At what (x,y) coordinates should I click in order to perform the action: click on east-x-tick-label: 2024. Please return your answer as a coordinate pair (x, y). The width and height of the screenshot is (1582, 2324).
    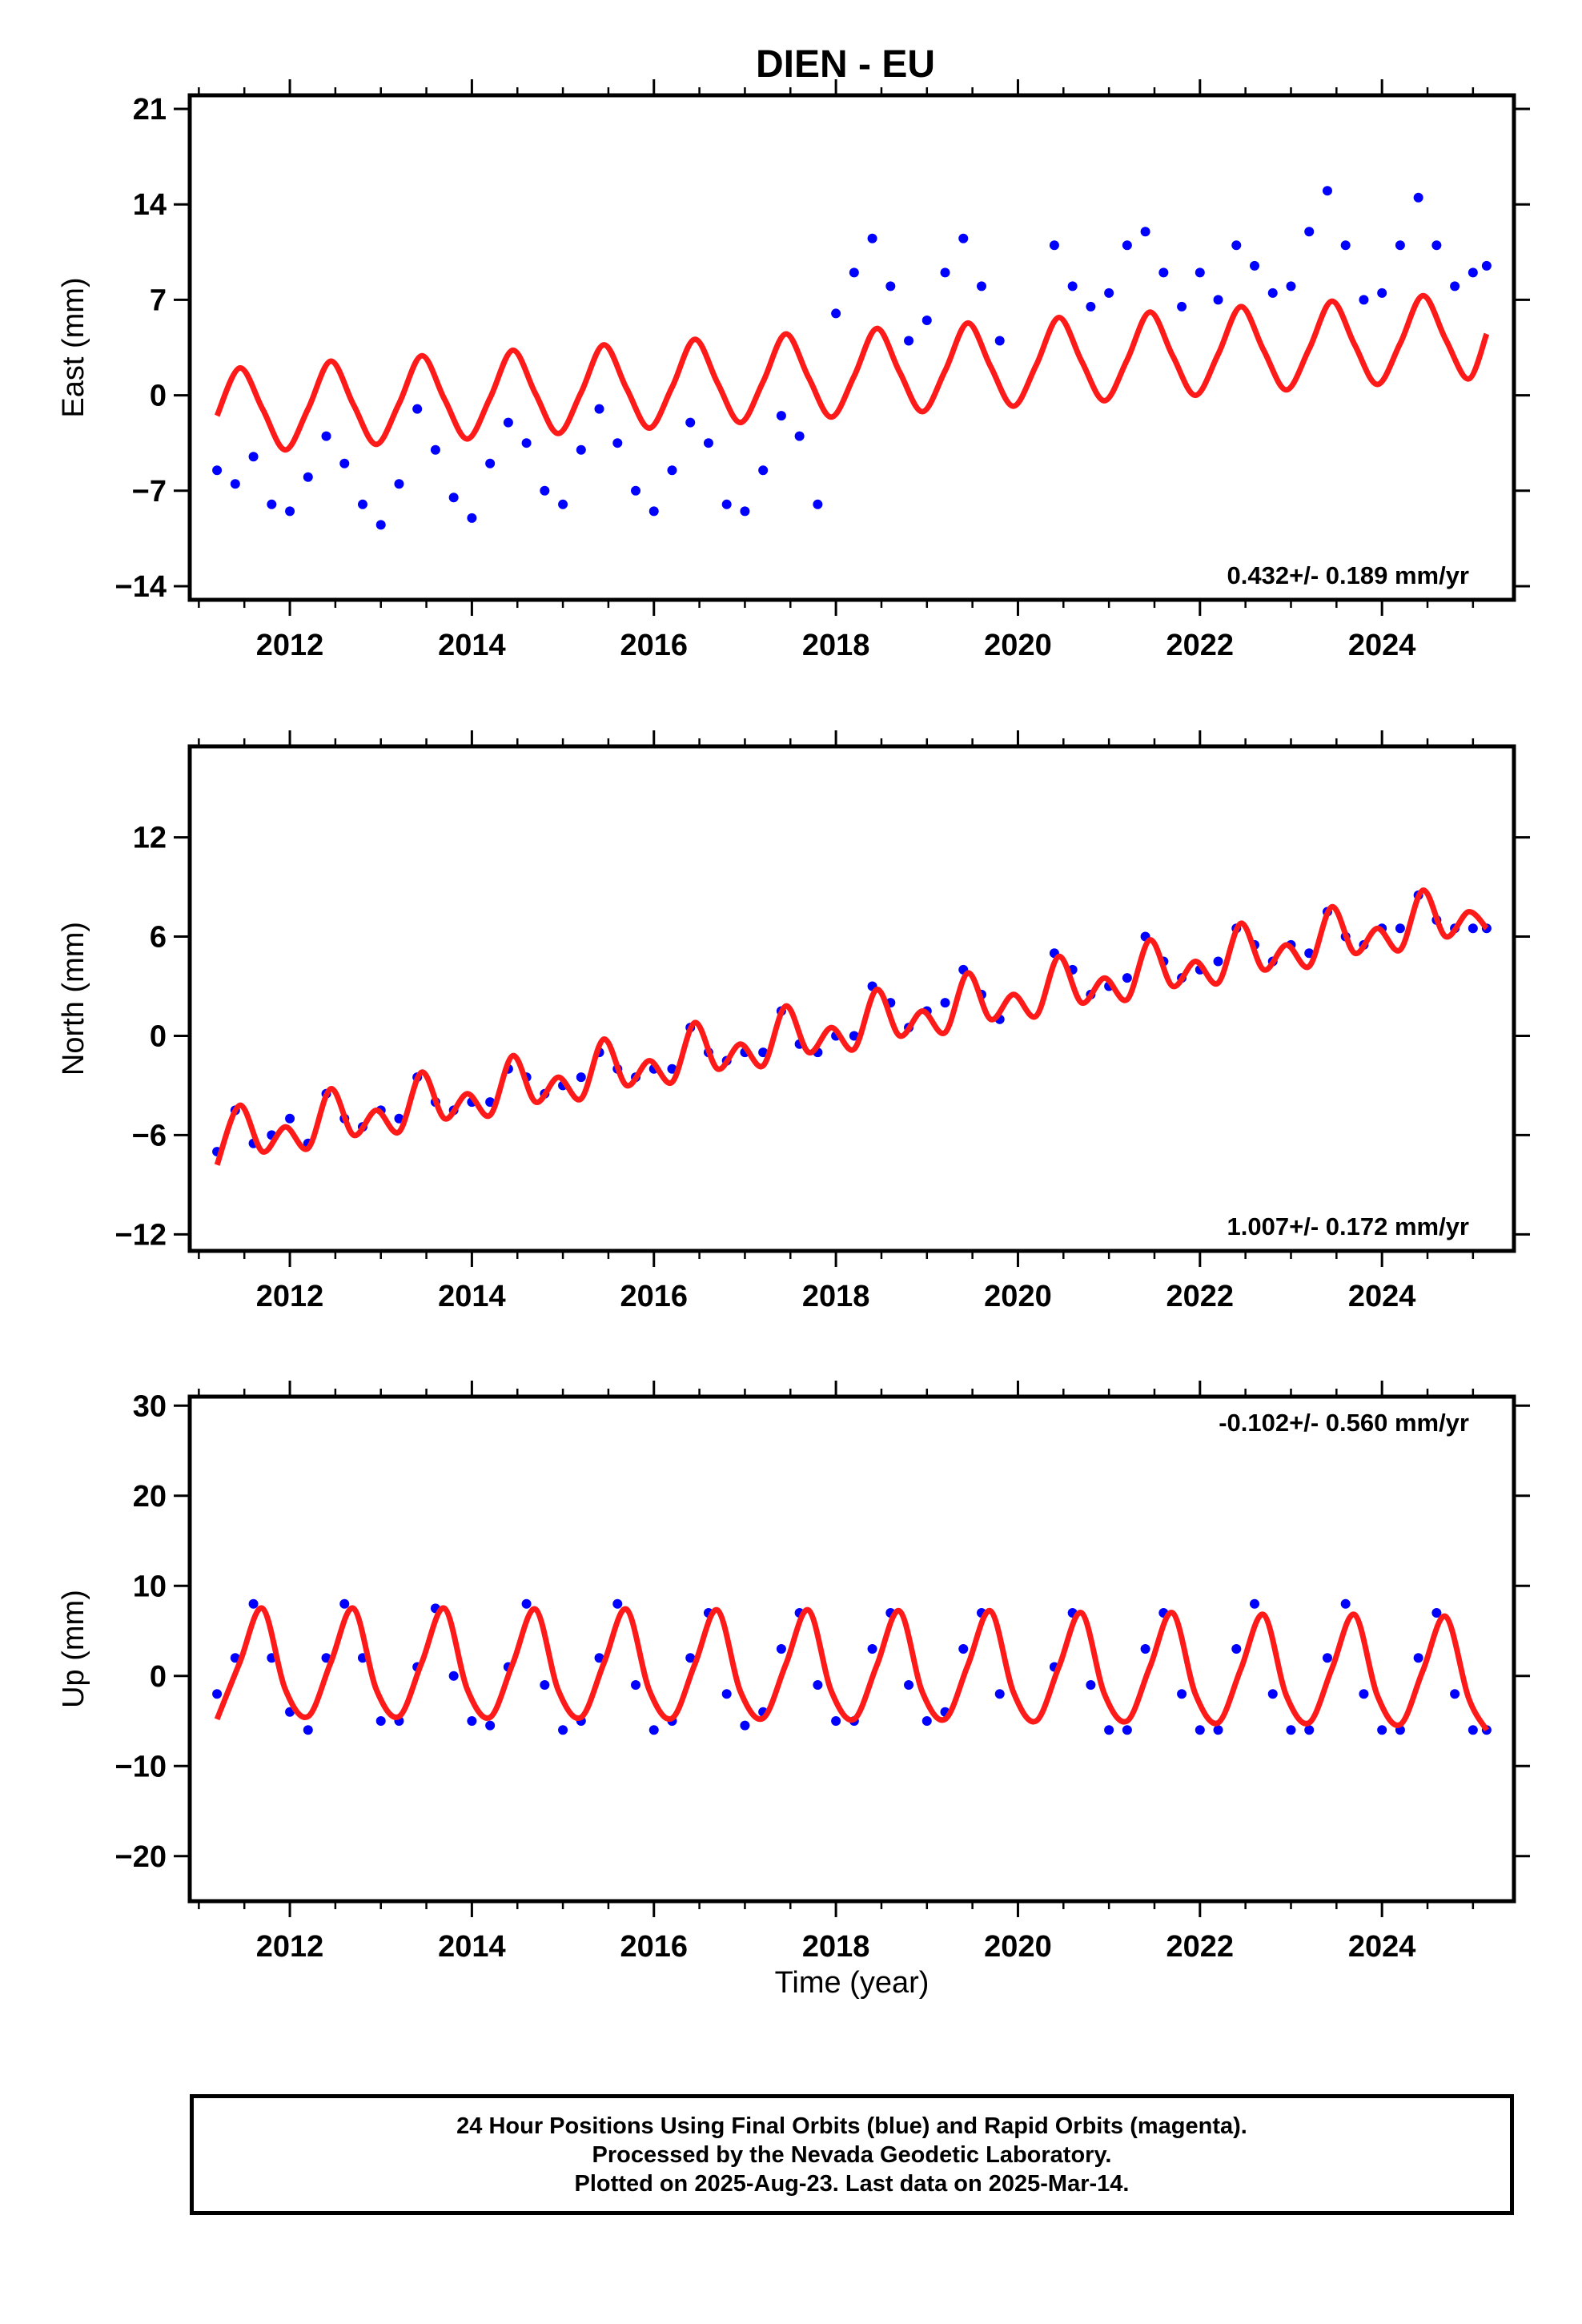
    Looking at the image, I should click on (1382, 645).